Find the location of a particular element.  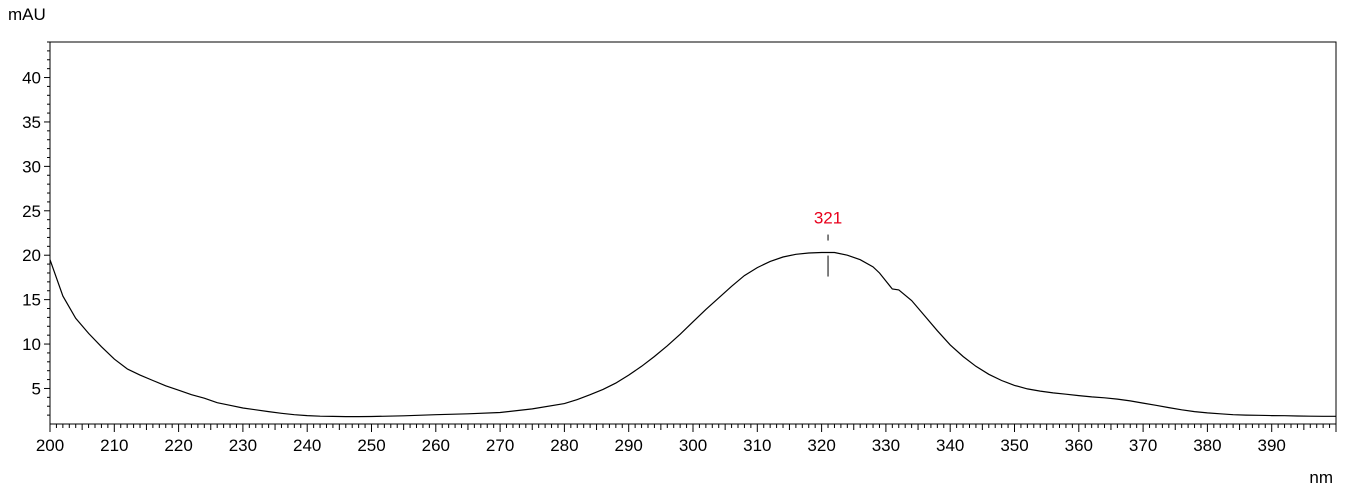

x-tick-label: 250 is located at coordinates (371, 445).